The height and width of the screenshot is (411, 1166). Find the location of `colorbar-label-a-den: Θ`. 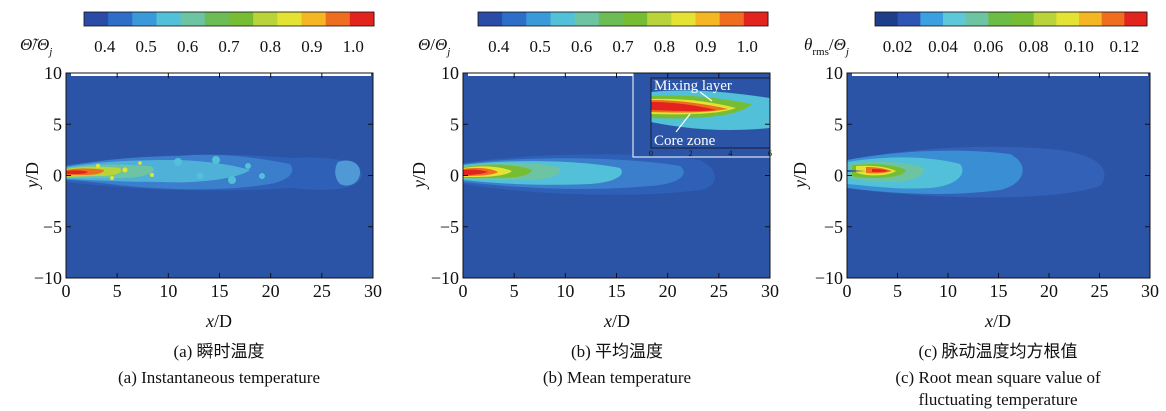

colorbar-label-a-den: Θ is located at coordinates (43, 44).